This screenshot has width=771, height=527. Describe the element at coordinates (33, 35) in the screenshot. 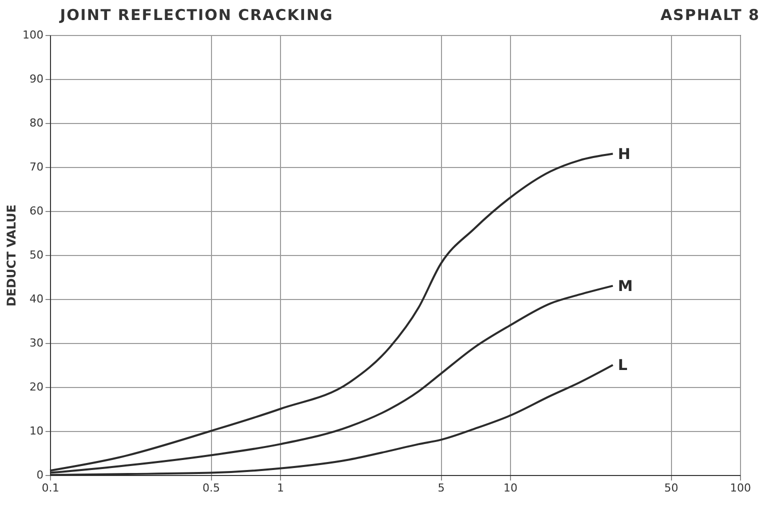

I see `y-tick-label: 100` at that location.